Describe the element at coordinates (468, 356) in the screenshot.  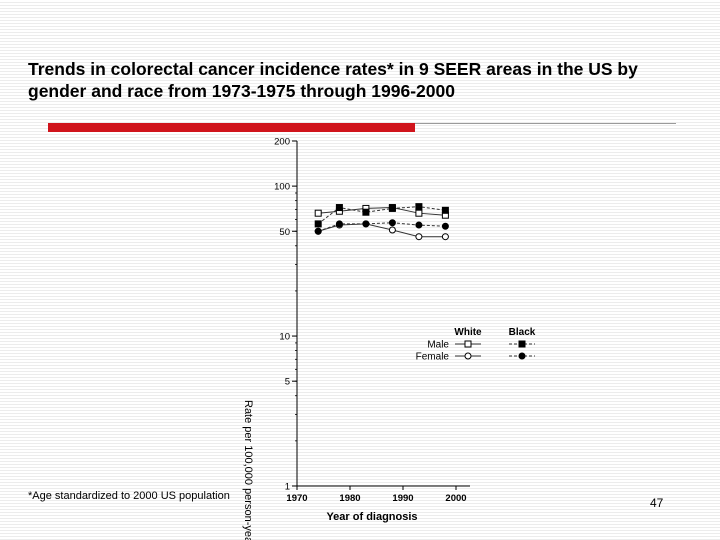
I see `legend-marker-white-female` at that location.